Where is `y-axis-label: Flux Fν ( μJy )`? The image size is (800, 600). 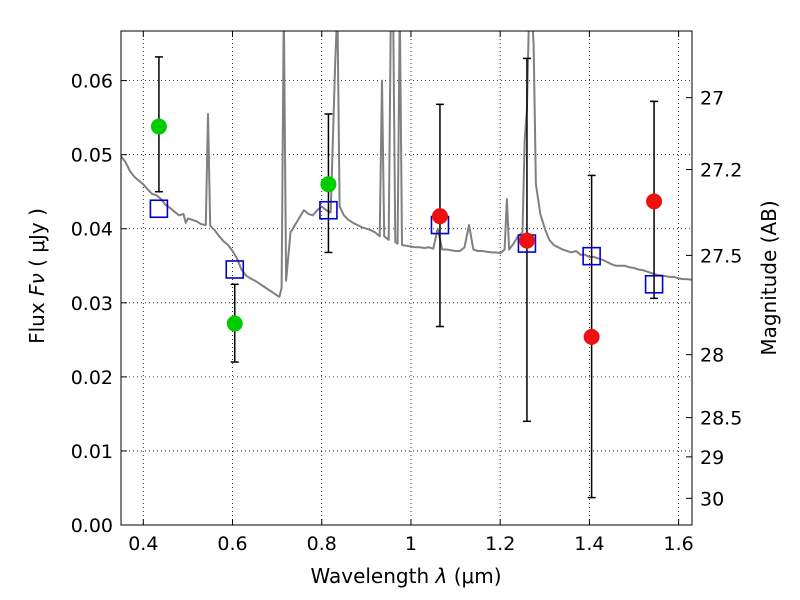
y-axis-label: Flux Fν ( μJy ) is located at coordinates (37, 276).